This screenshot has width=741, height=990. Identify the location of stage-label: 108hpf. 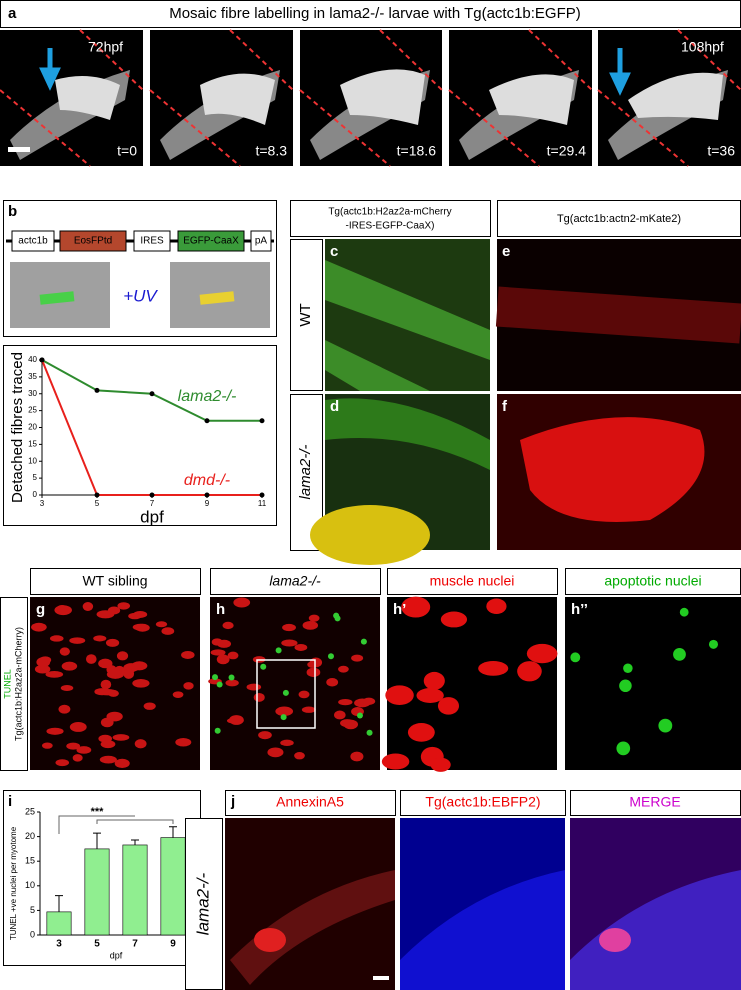
(702, 47).